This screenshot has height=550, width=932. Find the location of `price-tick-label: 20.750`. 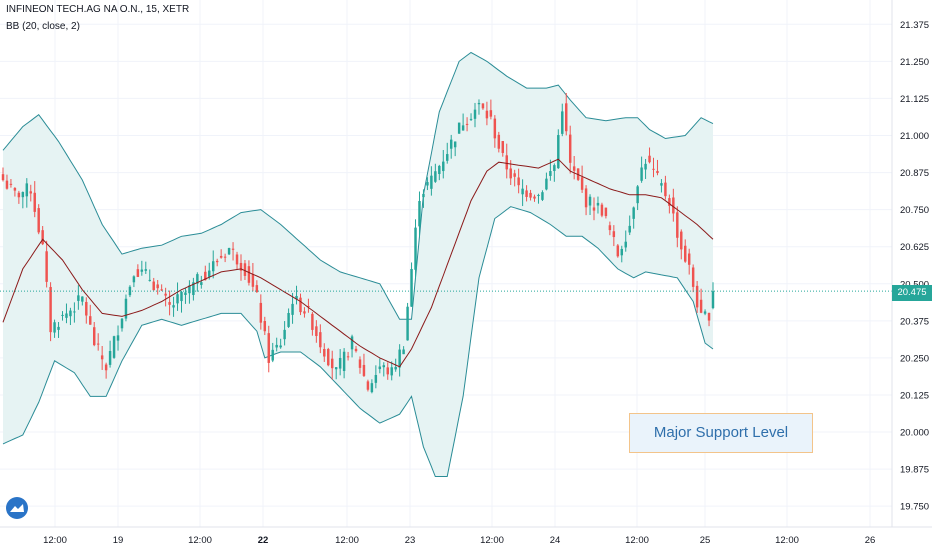

price-tick-label: 20.750 is located at coordinates (914, 210).